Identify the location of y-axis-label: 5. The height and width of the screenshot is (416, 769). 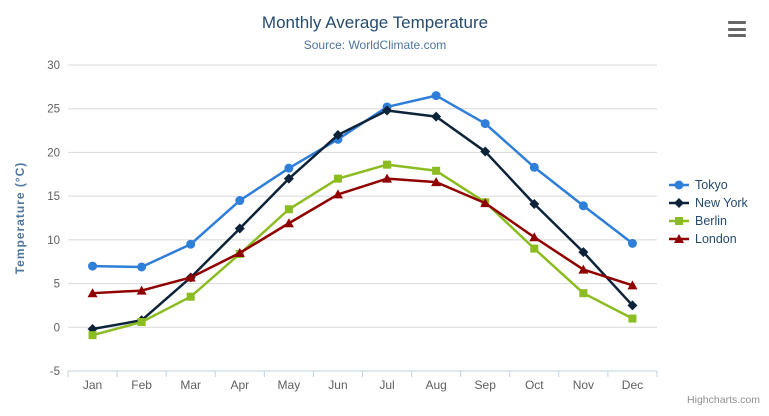
(57, 285).